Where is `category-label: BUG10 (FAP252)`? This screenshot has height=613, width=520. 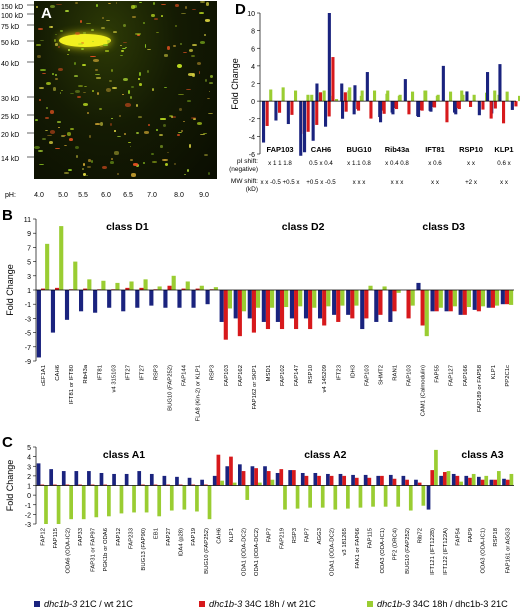
category-label: BUG10 (FAP252) is located at coordinates (171, 388).